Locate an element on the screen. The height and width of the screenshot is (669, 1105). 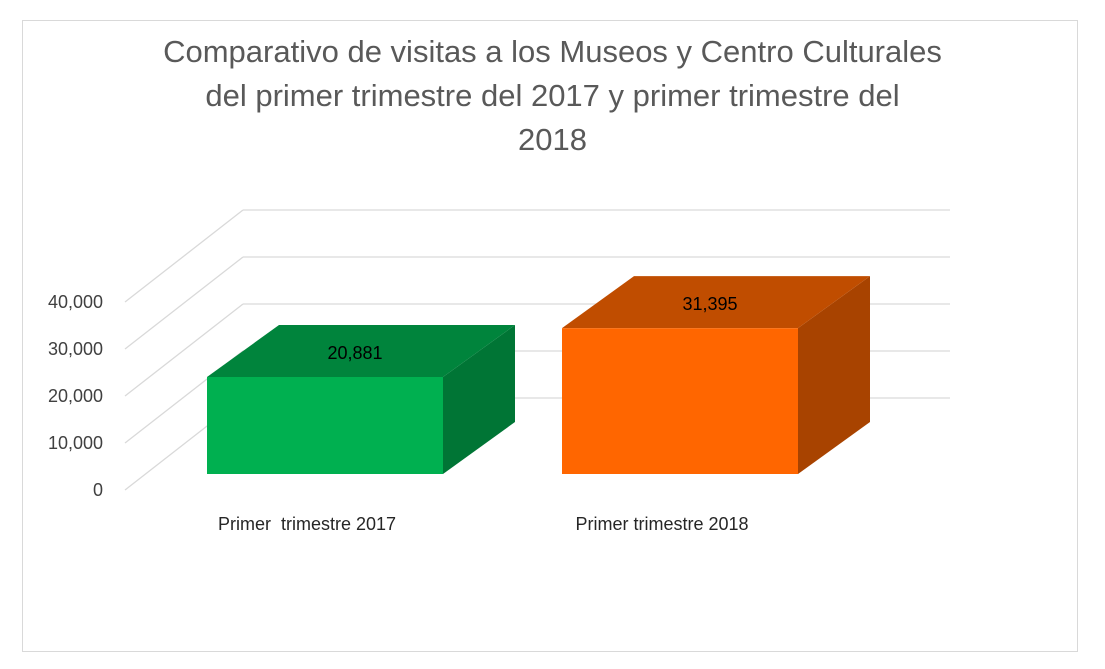
category-label: Primer trimestre 2018 is located at coordinates (661, 524).